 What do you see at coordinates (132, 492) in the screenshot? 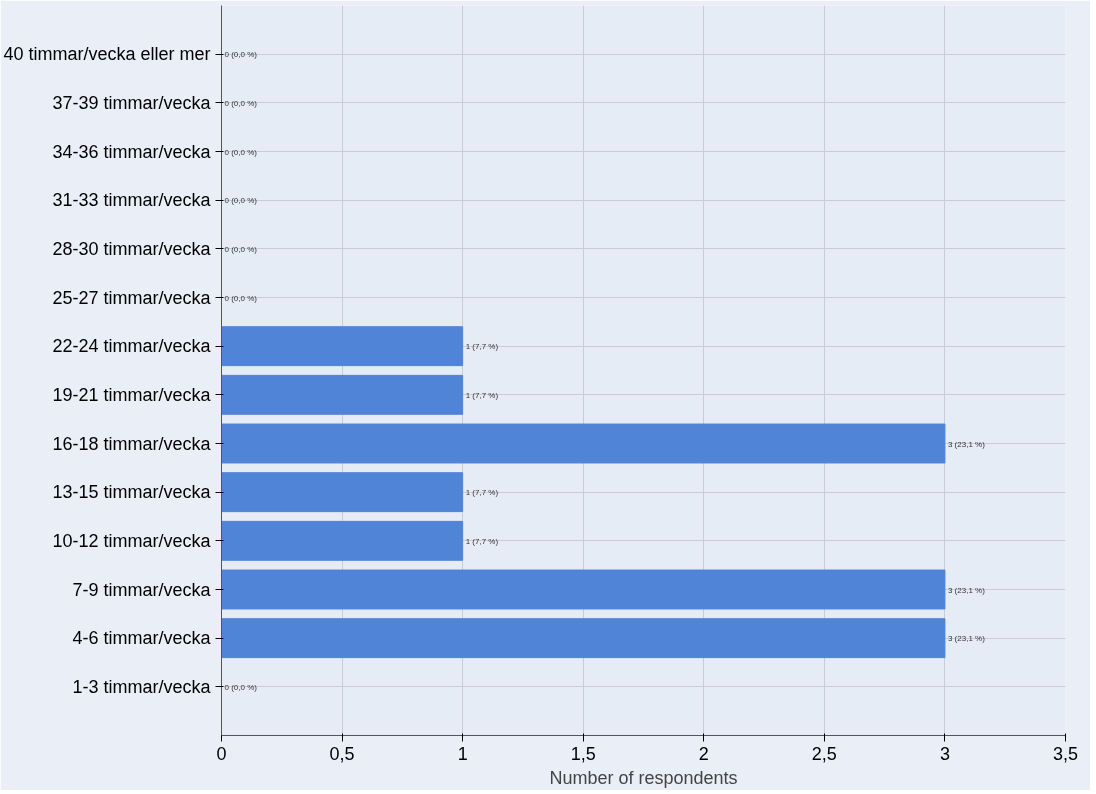
I see `y-tick-label: 13-15 timmar/vecka` at bounding box center [132, 492].